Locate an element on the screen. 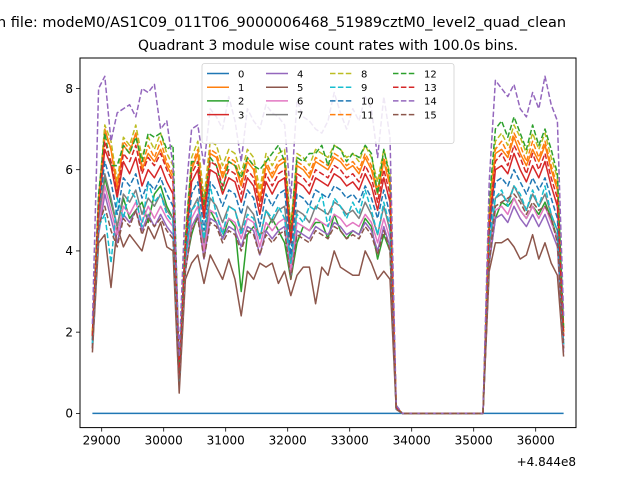  x-tick-label: 30000 is located at coordinates (164, 441).